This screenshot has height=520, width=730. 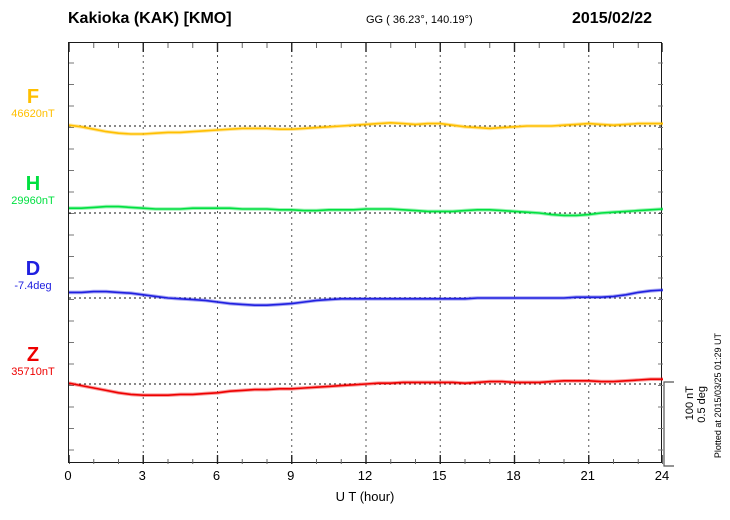 I want to click on x-tick-label: 21, so click(x=587, y=475).